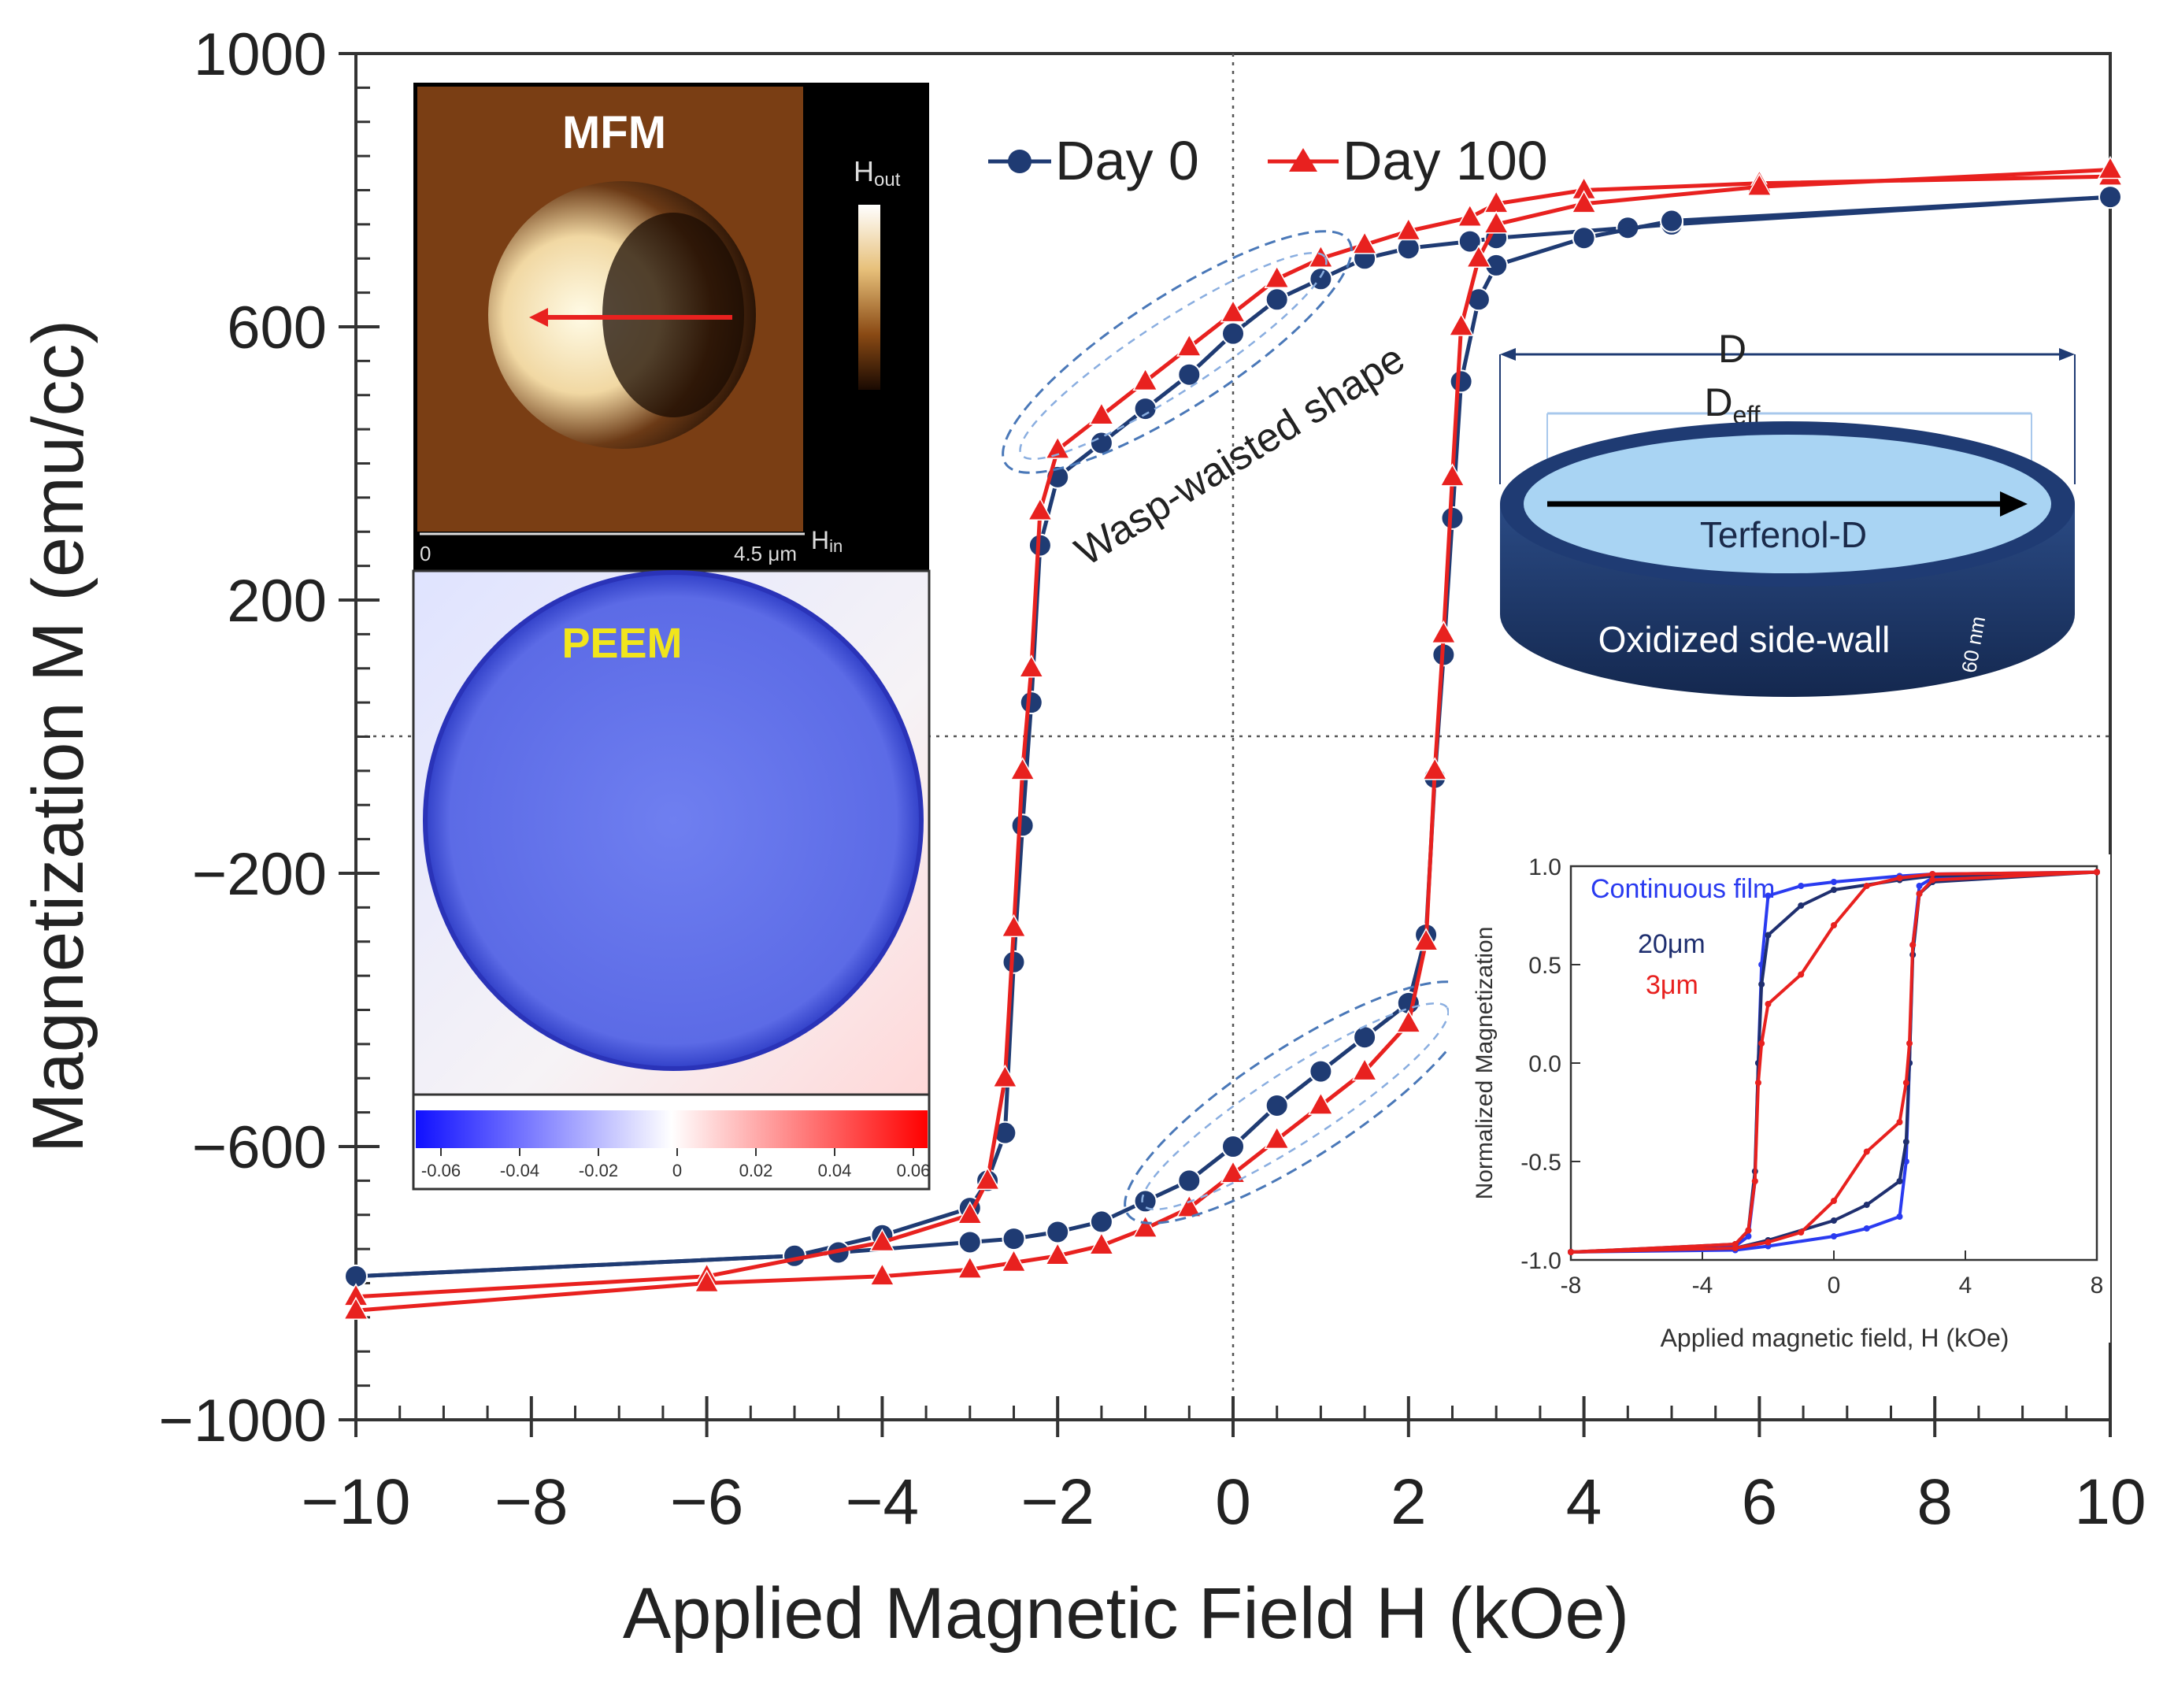  I want to click on legend-day100-label: Day 100, so click(1446, 160).